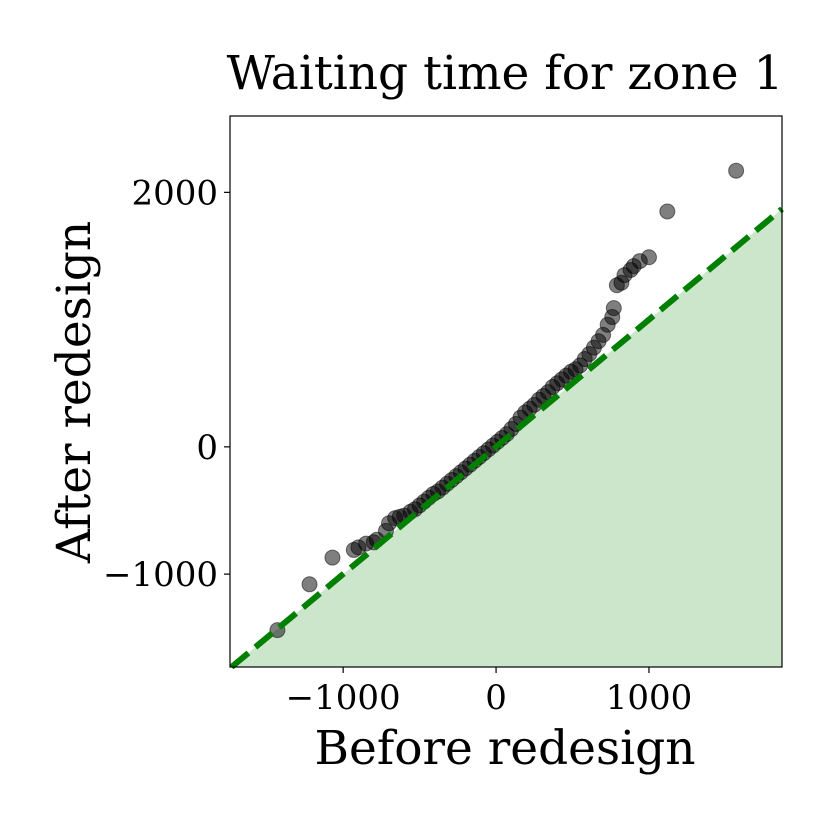 The image size is (830, 830). Describe the element at coordinates (174, 193) in the screenshot. I see `y-tick-label: 2000` at that location.